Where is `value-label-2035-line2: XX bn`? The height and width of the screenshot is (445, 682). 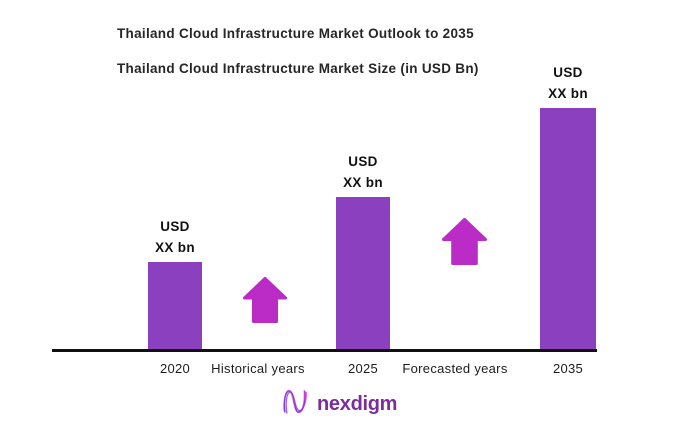
value-label-2035-line2: XX bn is located at coordinates (568, 93).